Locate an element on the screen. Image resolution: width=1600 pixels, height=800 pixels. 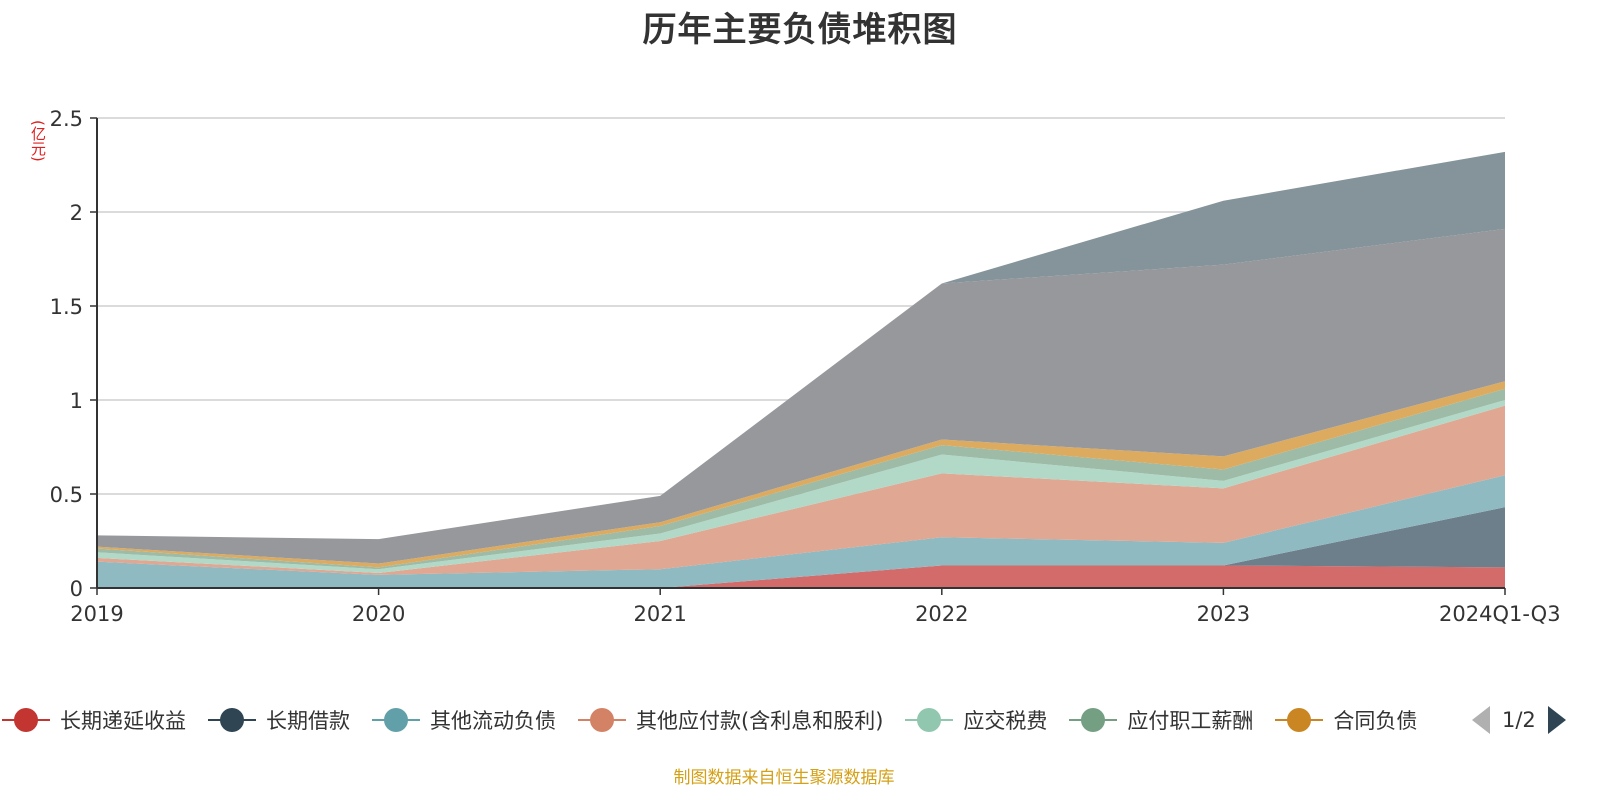
legend-prev-page-icon is located at coordinates (1481, 720).